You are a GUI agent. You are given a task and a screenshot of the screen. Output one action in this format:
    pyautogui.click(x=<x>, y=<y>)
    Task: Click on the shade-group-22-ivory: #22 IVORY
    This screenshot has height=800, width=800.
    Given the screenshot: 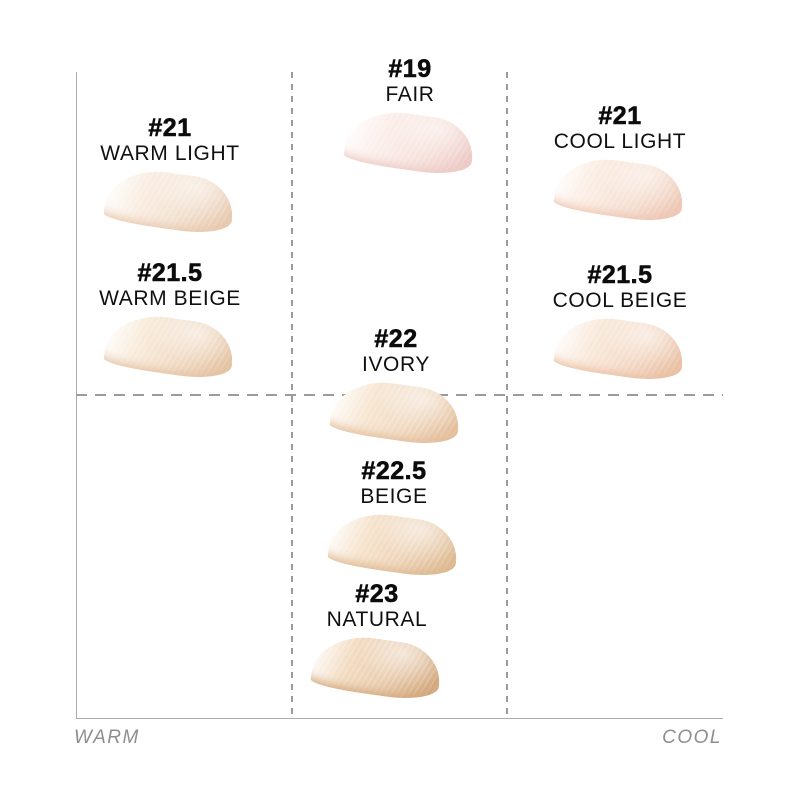 What is the action you would take?
    pyautogui.click(x=396, y=387)
    